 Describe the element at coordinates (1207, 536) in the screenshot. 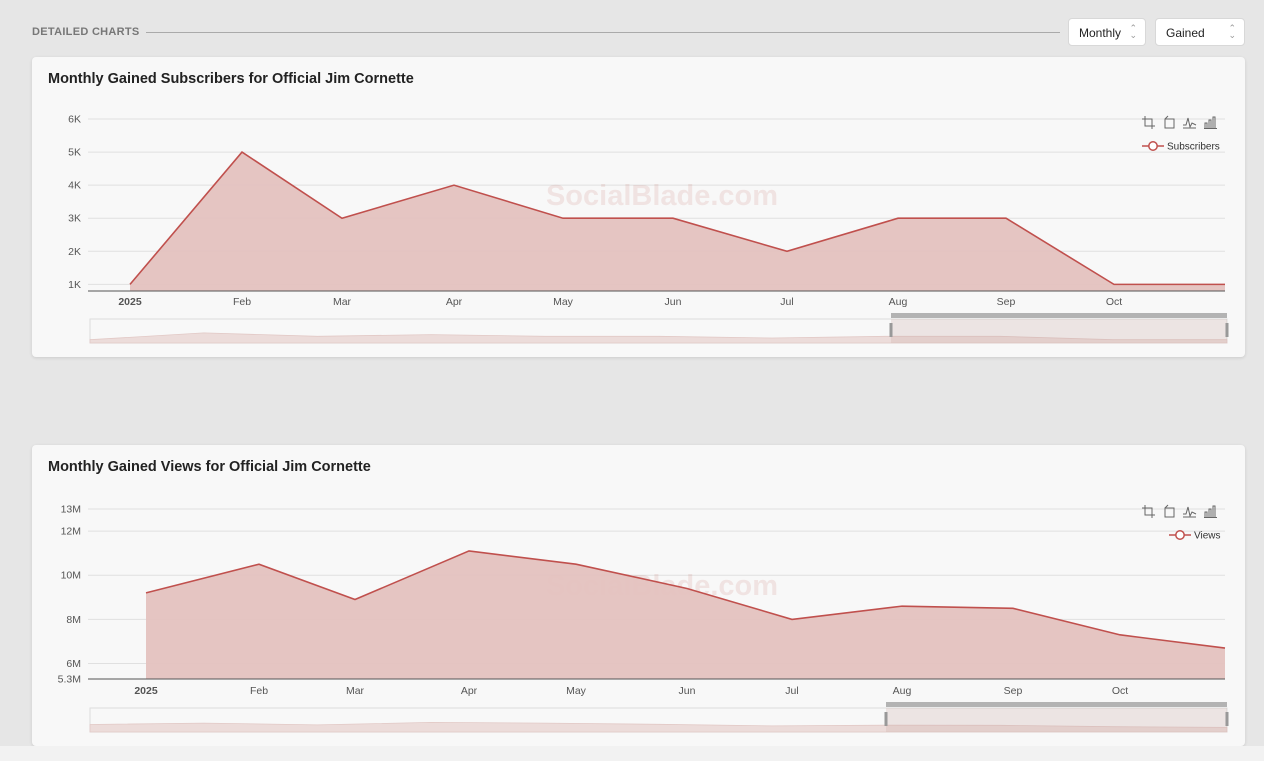

I see `legend-label: Views` at that location.